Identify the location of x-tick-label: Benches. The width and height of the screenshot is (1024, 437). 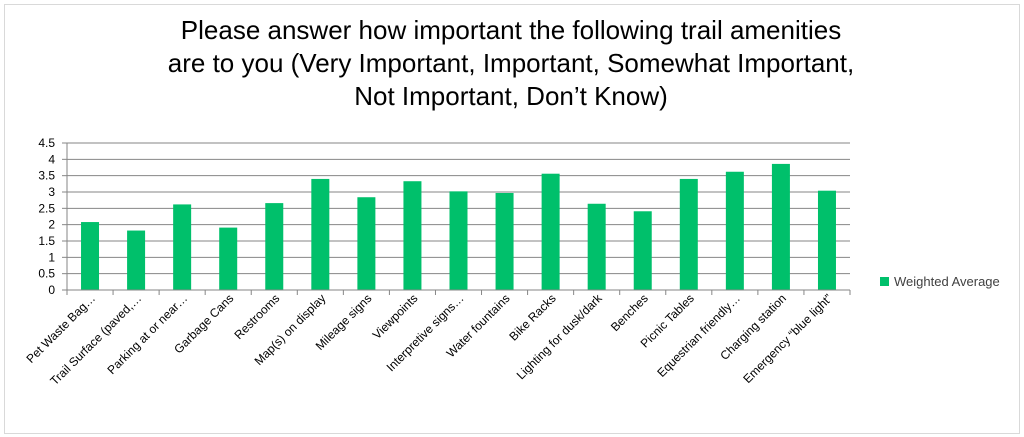
(629, 312).